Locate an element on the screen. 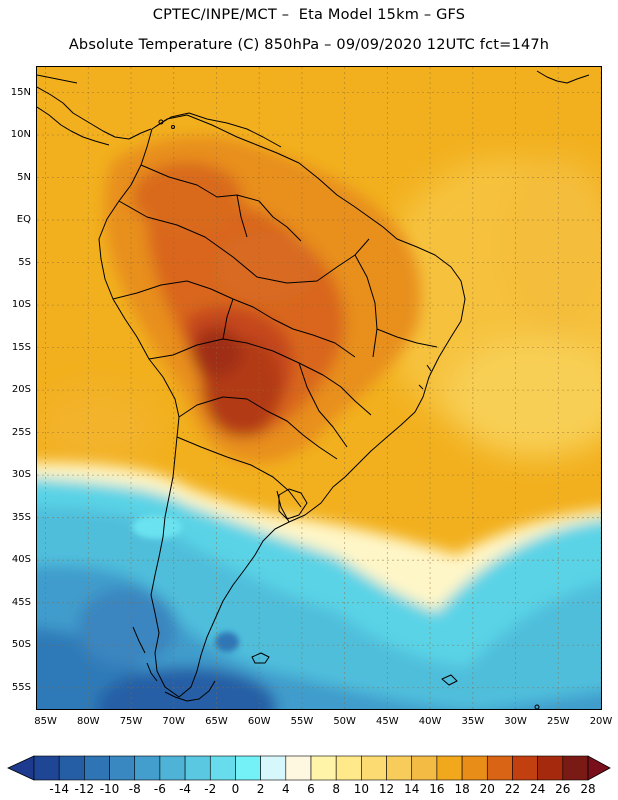 Image resolution: width=618 pixels, height=800 pixels. map-title: CPTEC/INPE/MCT – Eta Model 15km – GFS is located at coordinates (309, 15).